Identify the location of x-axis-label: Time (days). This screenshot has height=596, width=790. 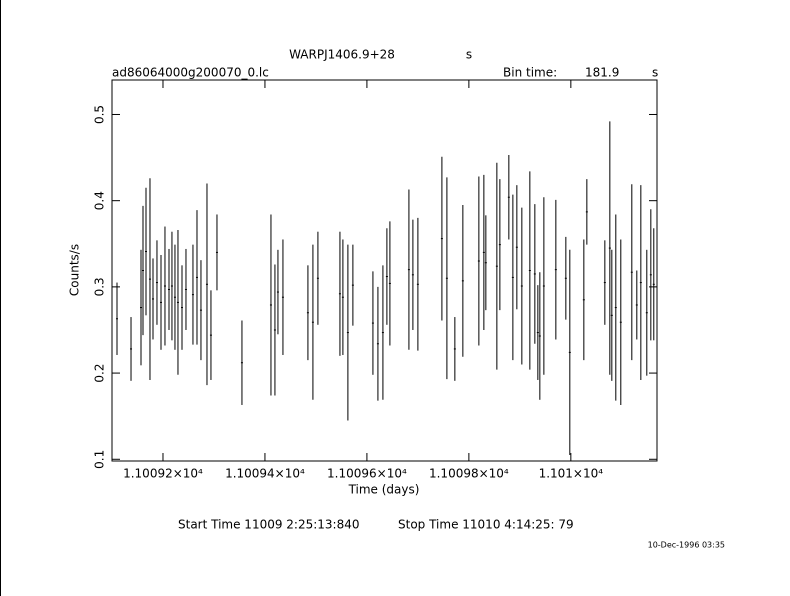
(384, 490).